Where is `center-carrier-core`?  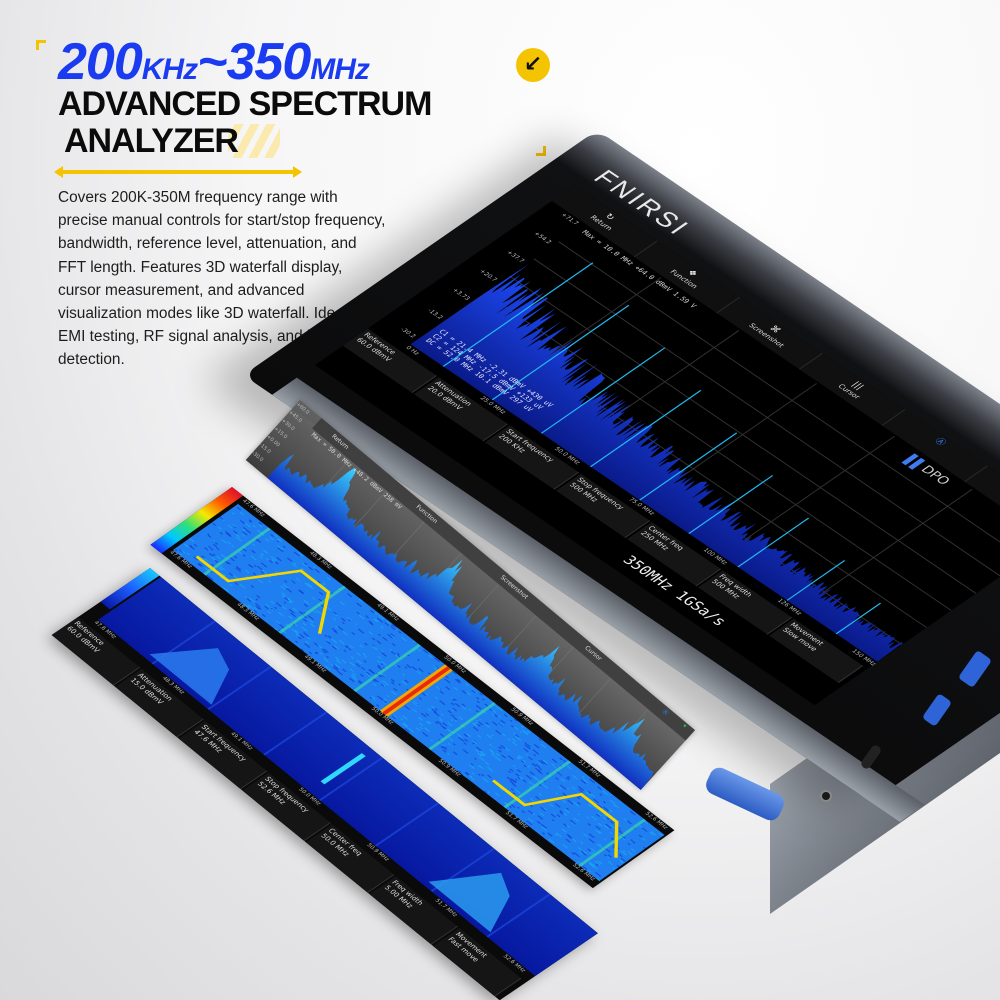
center-carrier-core is located at coordinates (416, 690).